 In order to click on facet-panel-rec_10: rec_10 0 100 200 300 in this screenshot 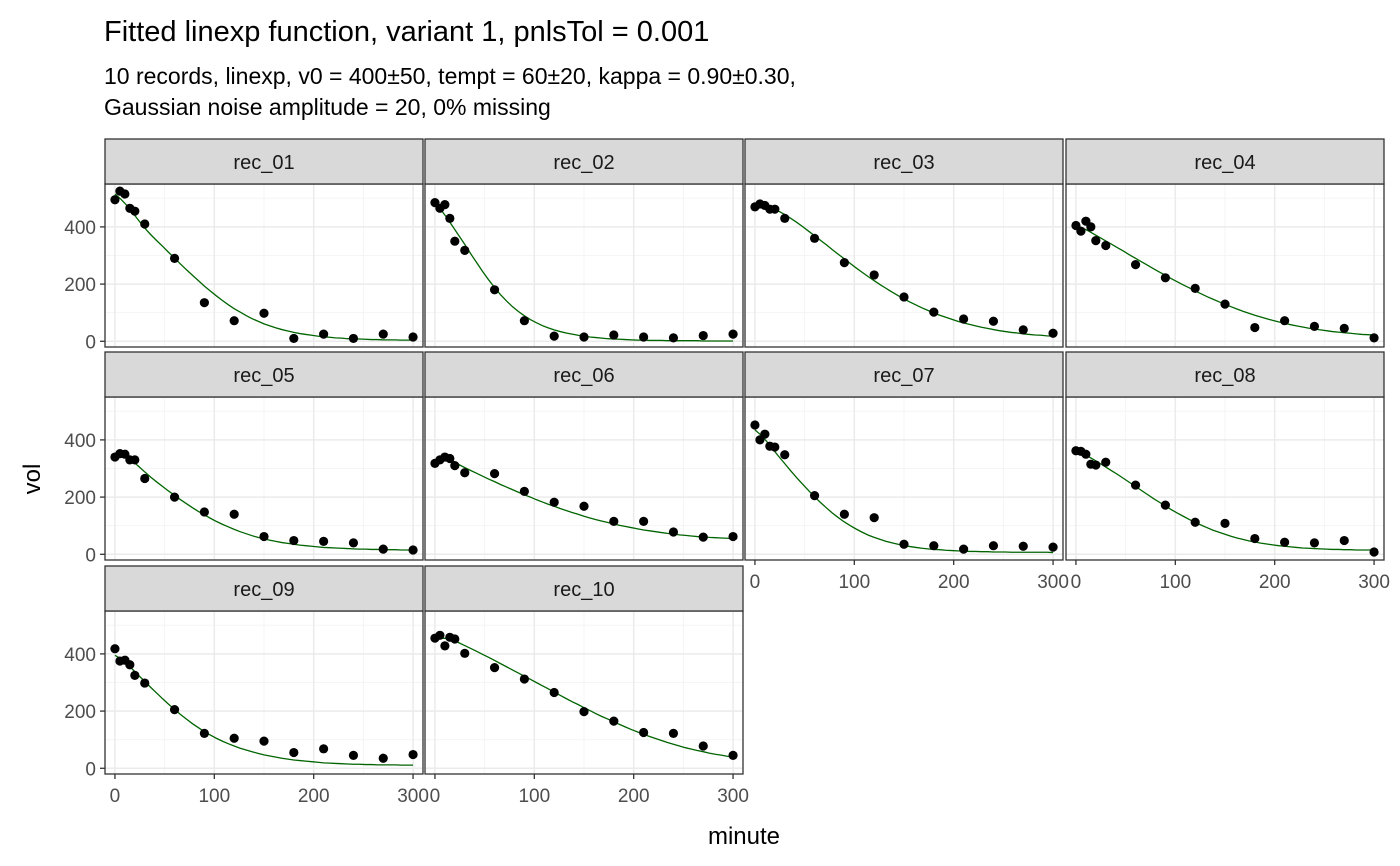, I will do `click(586, 686)`.